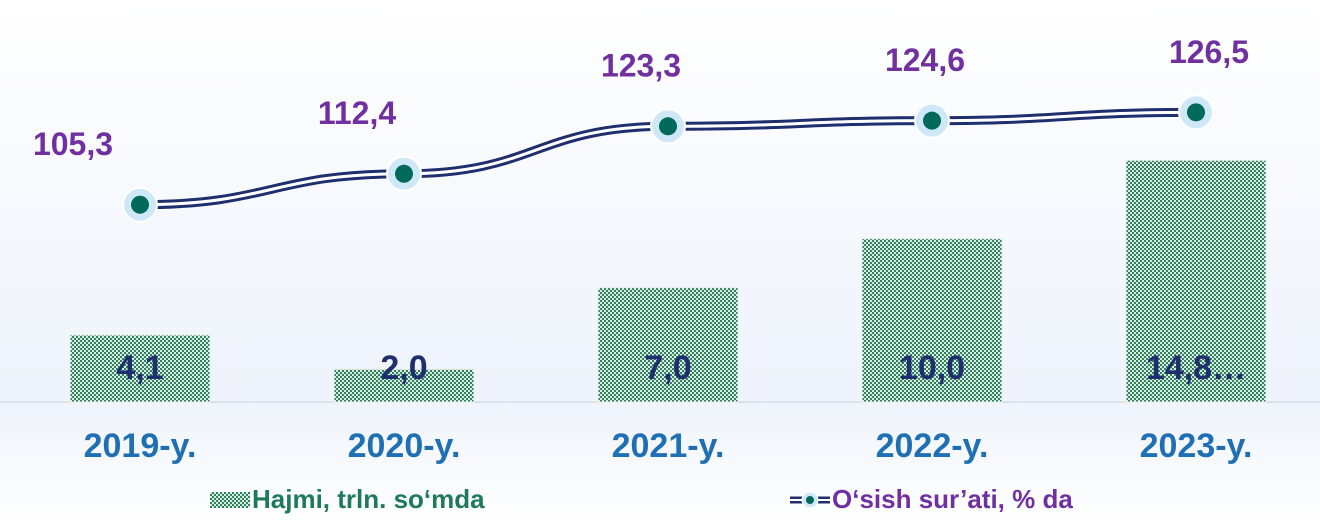  I want to click on legend-swatch, so click(230, 500).